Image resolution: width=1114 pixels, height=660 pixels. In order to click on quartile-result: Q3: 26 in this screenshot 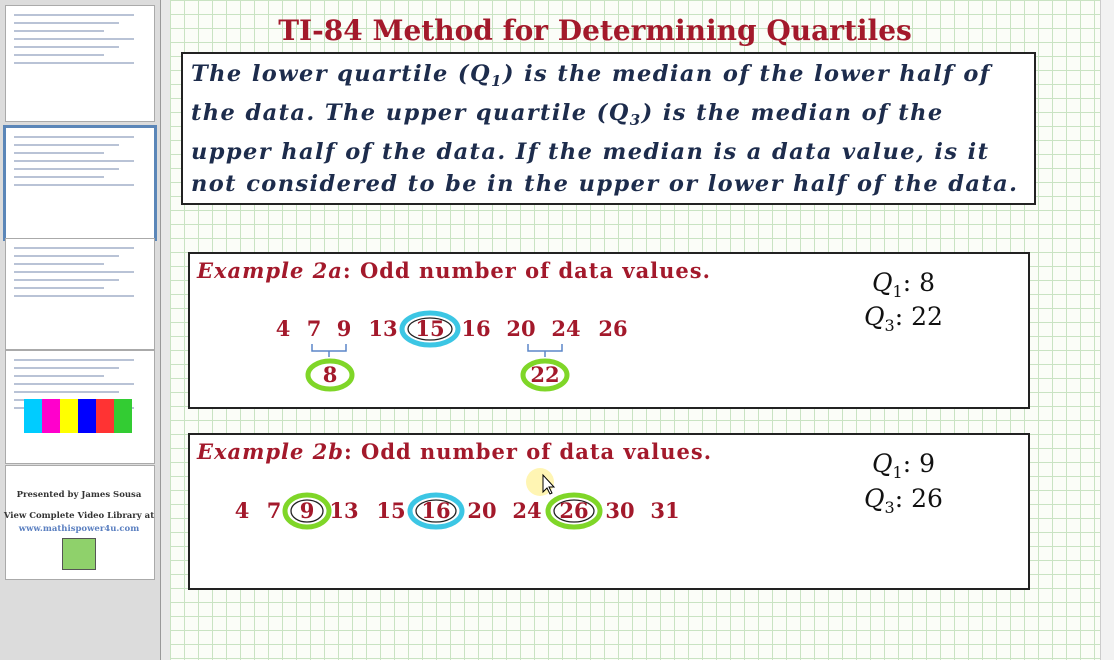, I will do `click(903, 500)`.